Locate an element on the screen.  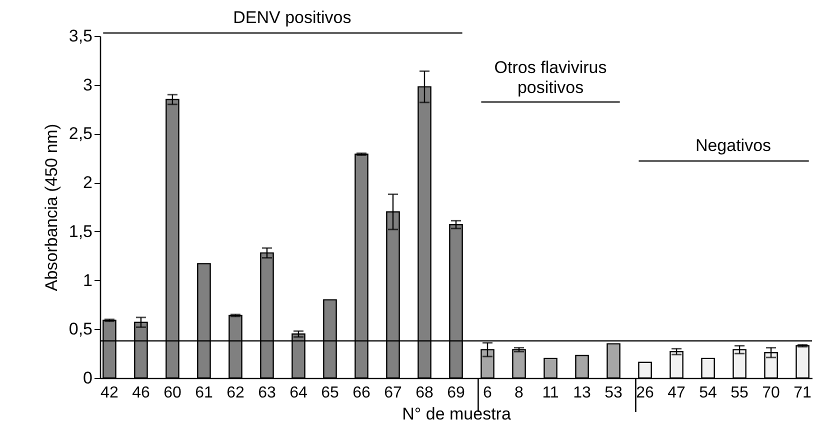
x-tick-label: 8 is located at coordinates (519, 393).